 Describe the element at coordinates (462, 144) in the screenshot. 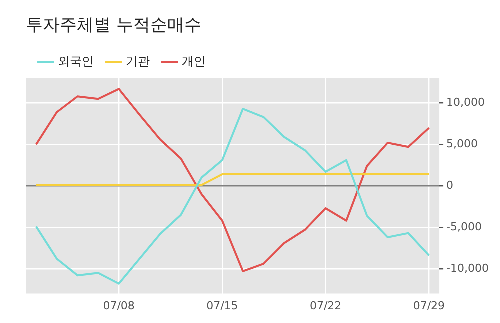

I see `y-tick-label: 5,000` at that location.